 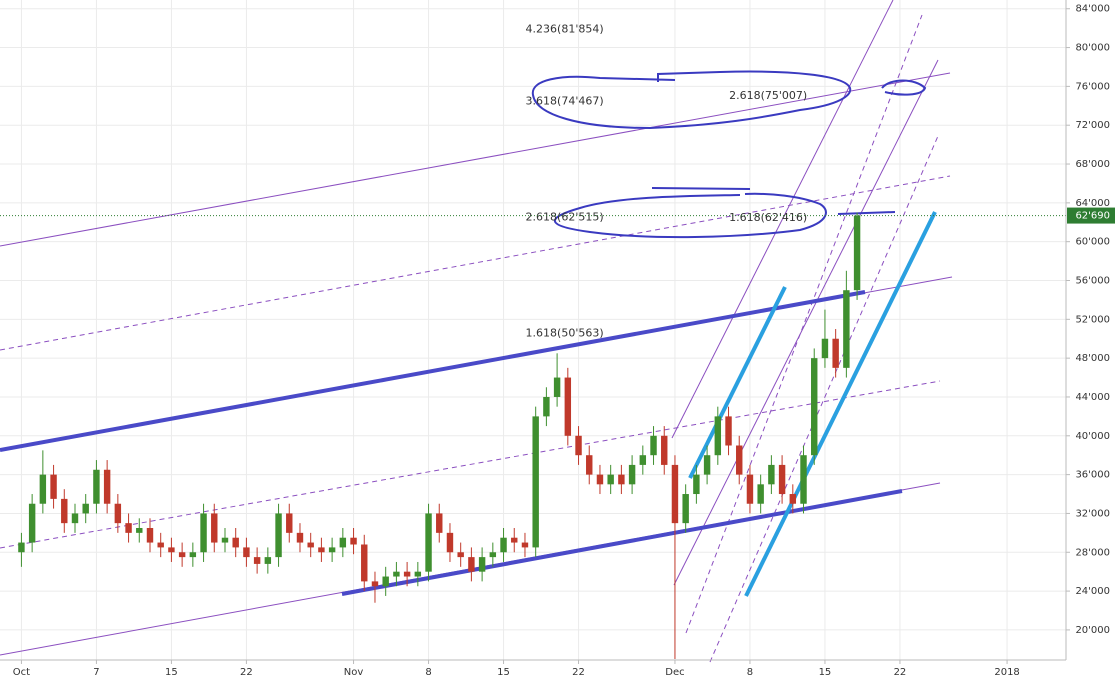 I want to click on y-tick-label: 60'000, so click(x=1092, y=242).